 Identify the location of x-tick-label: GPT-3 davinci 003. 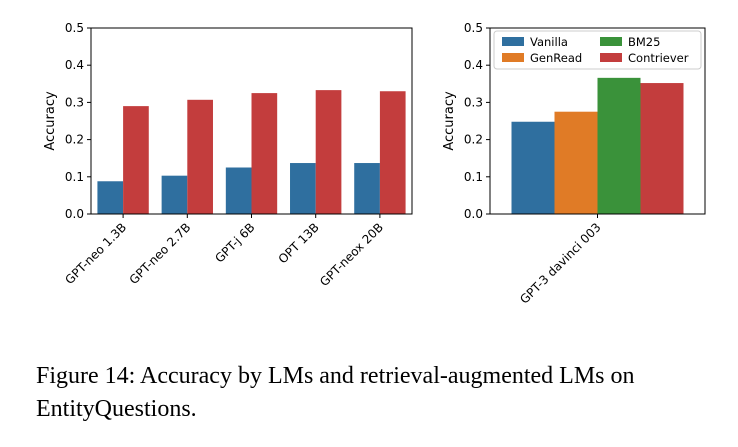
(560, 263).